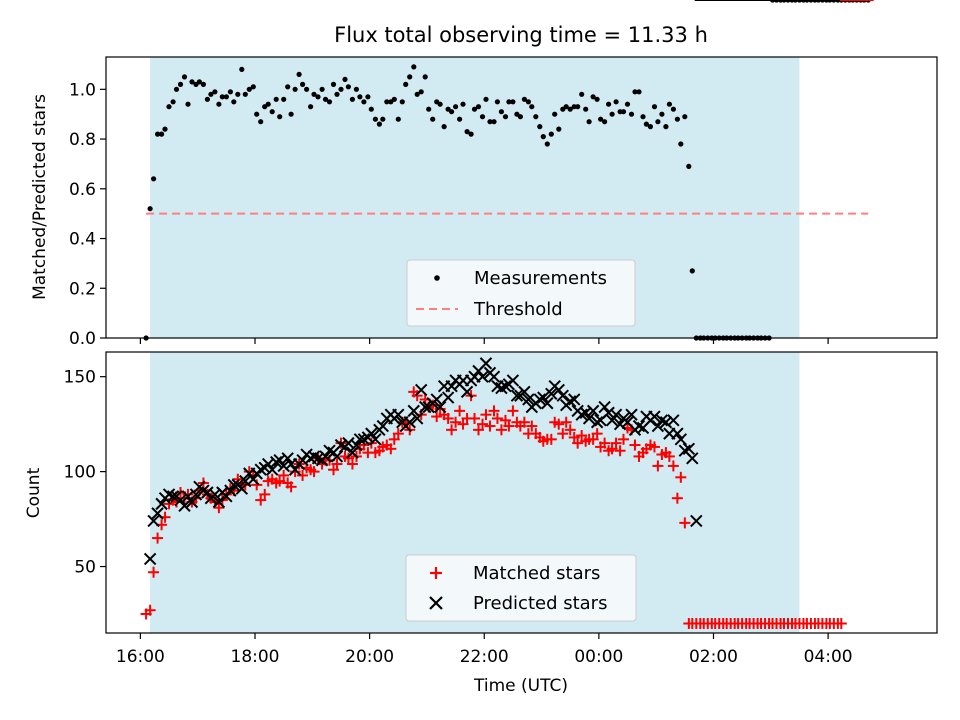 The height and width of the screenshot is (720, 960). Describe the element at coordinates (521, 588) in the screenshot. I see `count-legend: Matched stars Predicted stars` at that location.